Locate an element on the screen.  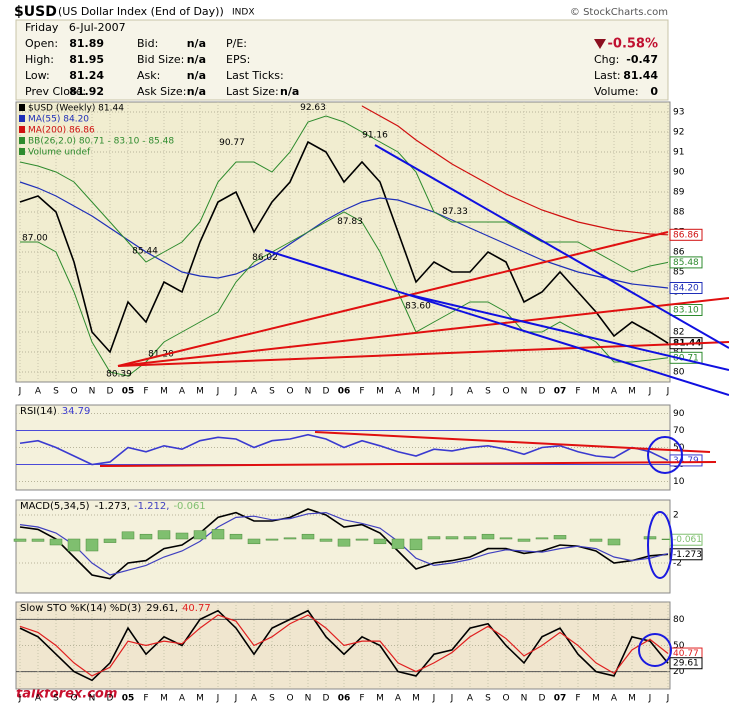
bid-label: Bid Size: is located at coordinates (160, 59).